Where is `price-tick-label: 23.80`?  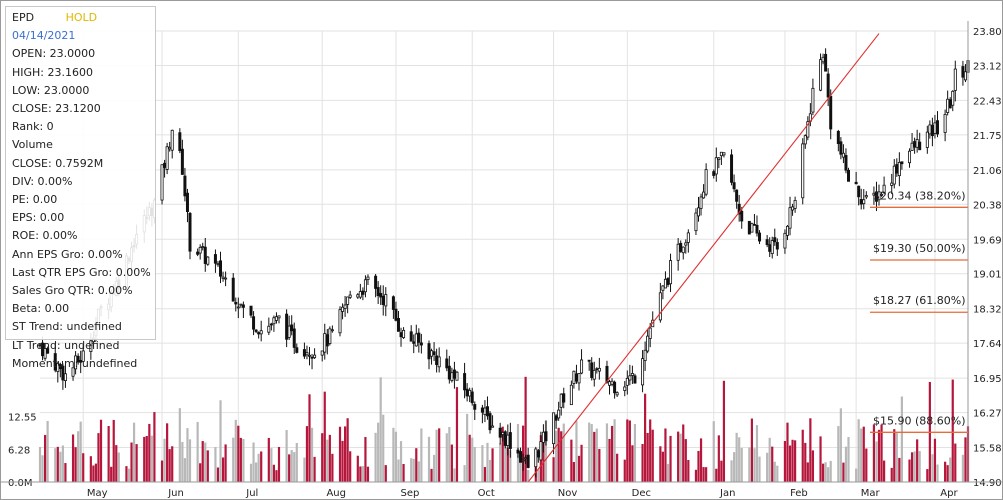 price-tick-label: 23.80 is located at coordinates (987, 32).